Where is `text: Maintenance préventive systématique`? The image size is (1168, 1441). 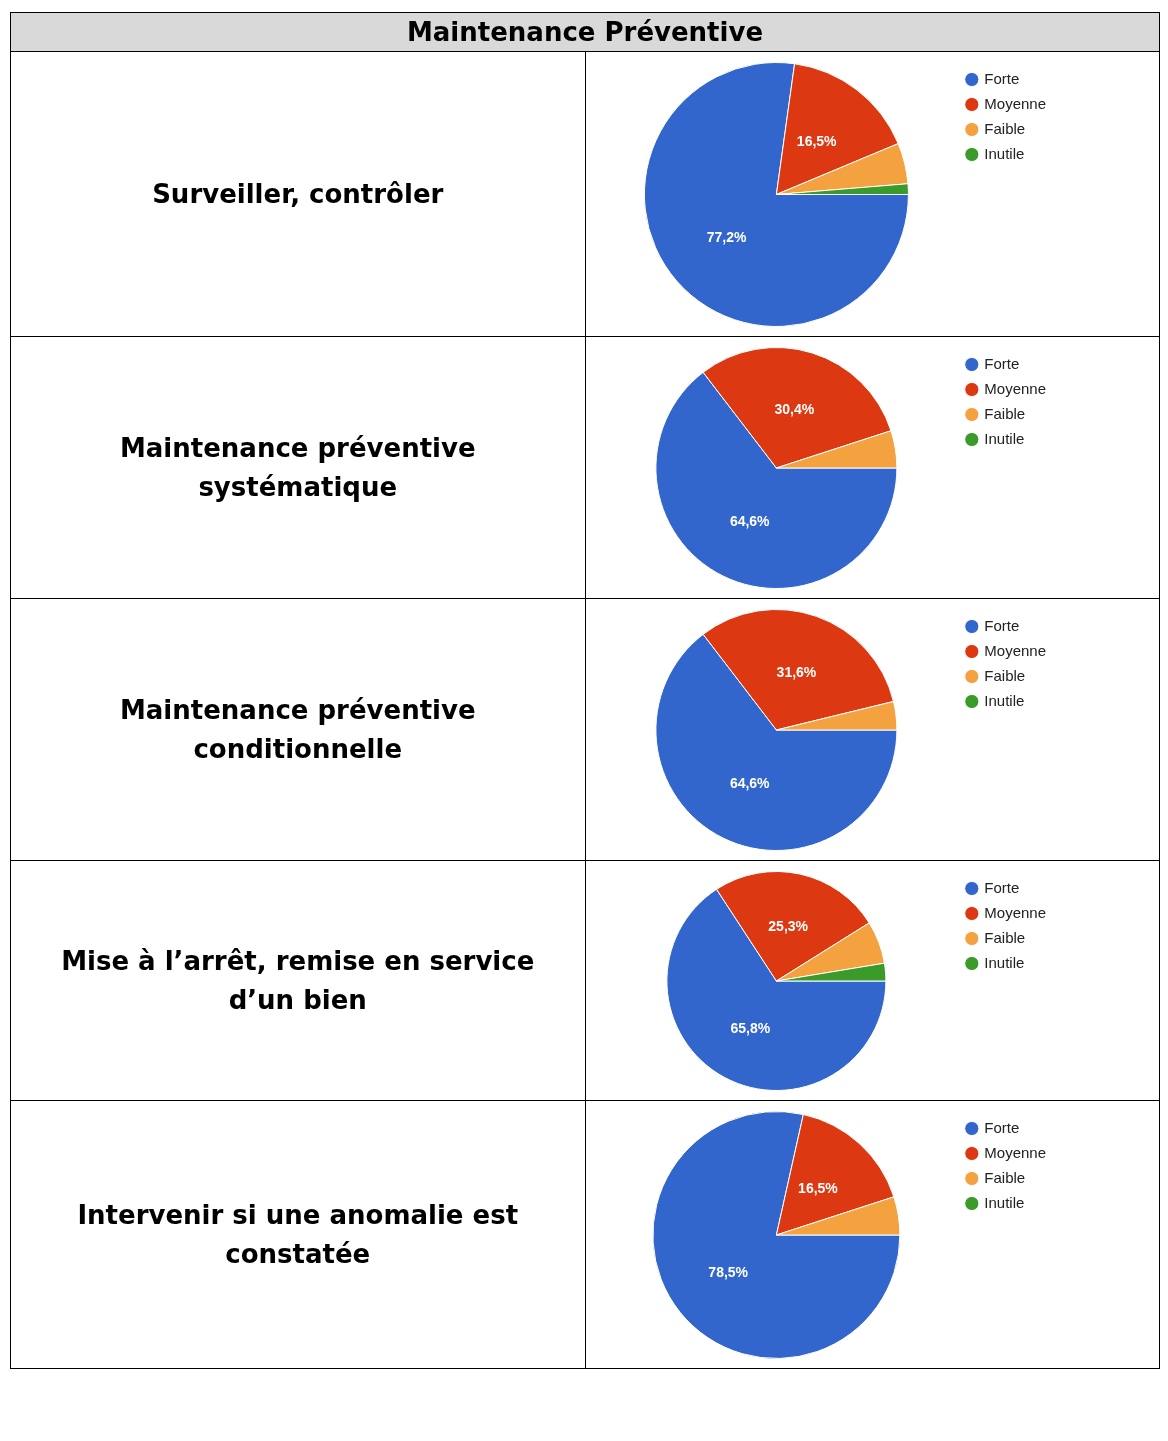 text: Maintenance préventive systématique is located at coordinates (297, 467).